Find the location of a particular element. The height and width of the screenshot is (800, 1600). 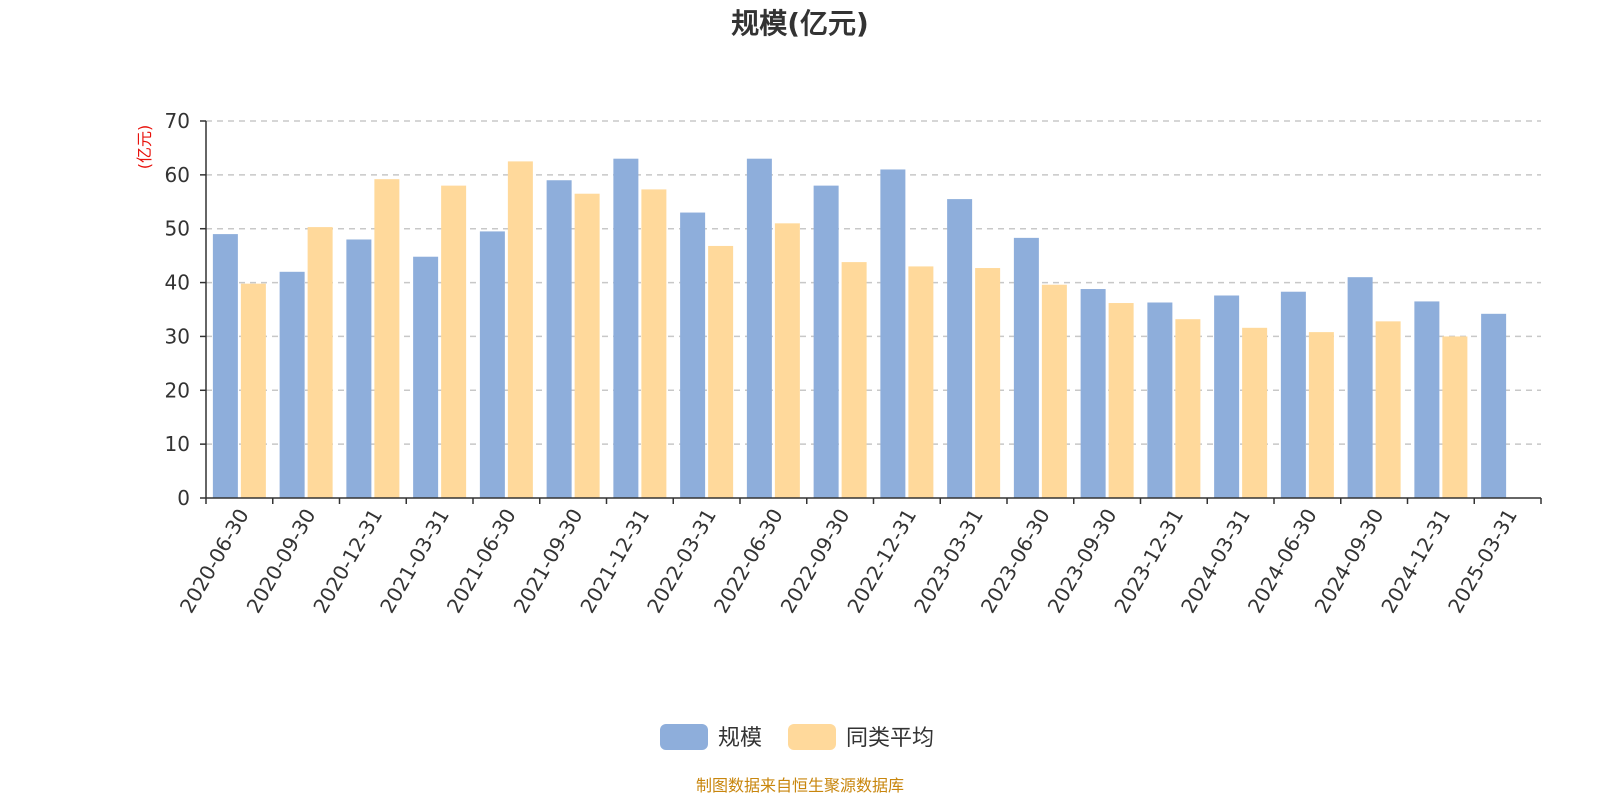

x-tick-label: 2023-09-30 is located at coordinates (1082, 561).